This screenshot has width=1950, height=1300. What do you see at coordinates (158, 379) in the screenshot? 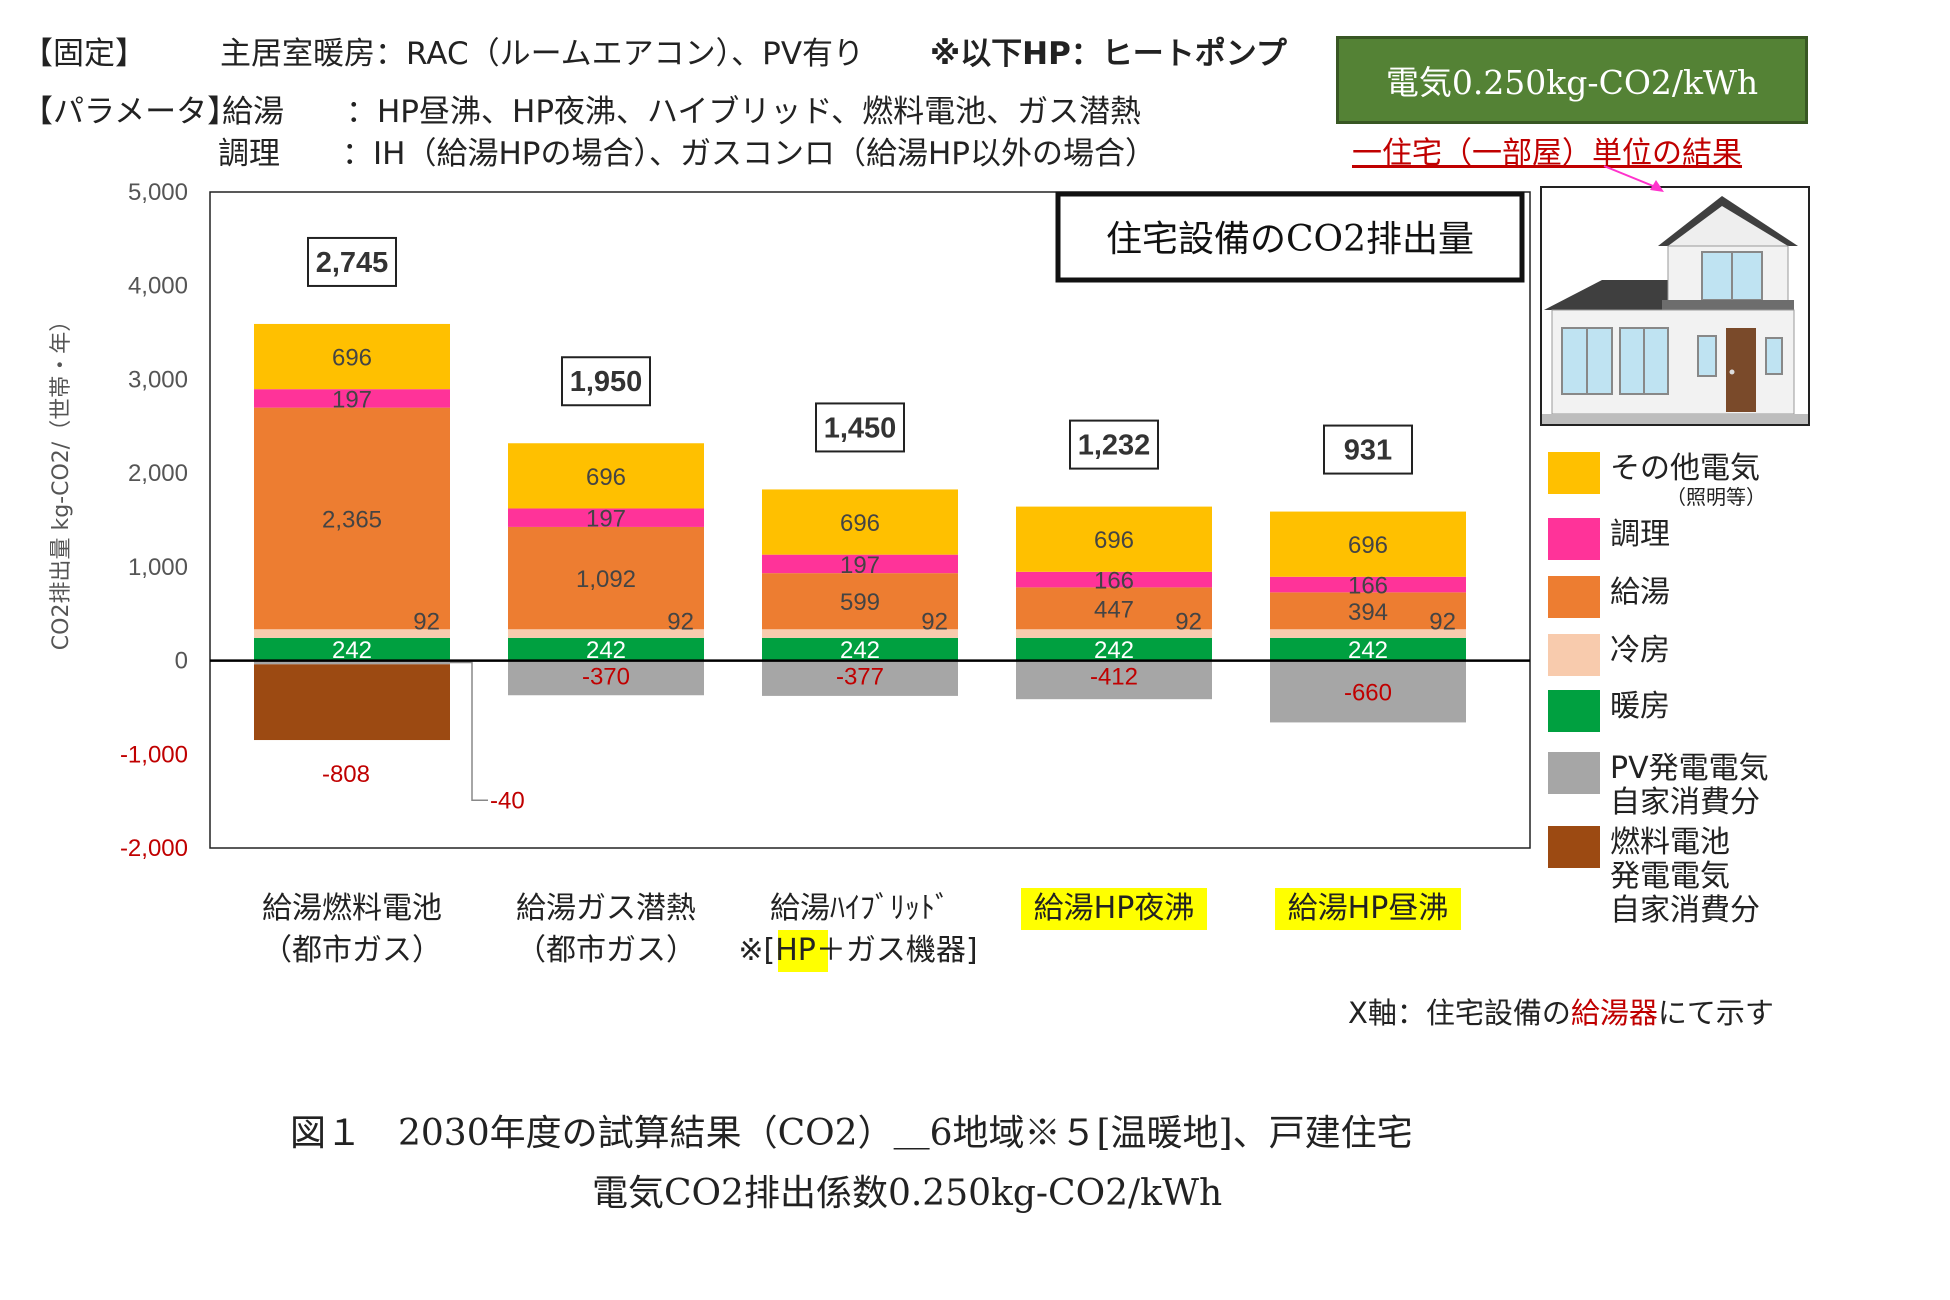
I see `y-tick-label: 3,000` at bounding box center [158, 379].